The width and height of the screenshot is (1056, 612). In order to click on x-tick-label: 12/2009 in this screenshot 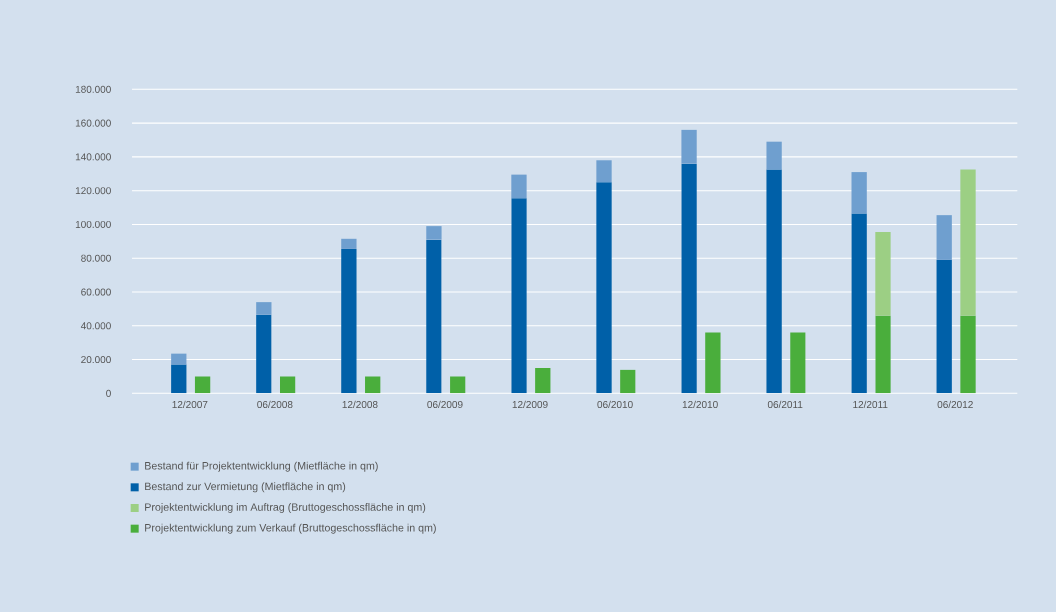, I will do `click(530, 404)`.